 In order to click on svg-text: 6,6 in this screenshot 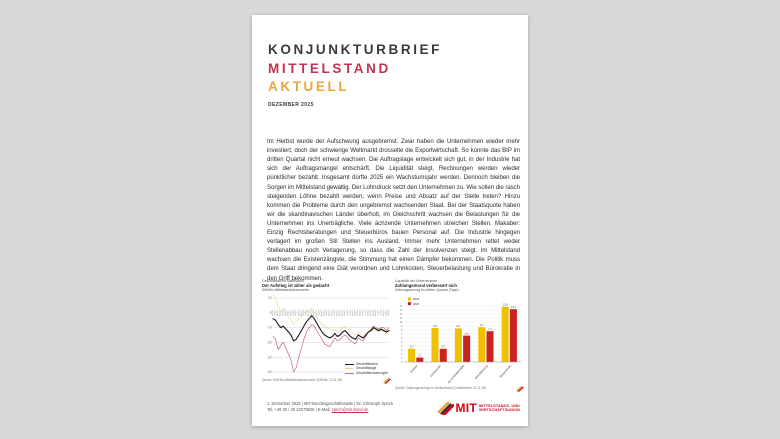, I will do `click(467, 333)`.